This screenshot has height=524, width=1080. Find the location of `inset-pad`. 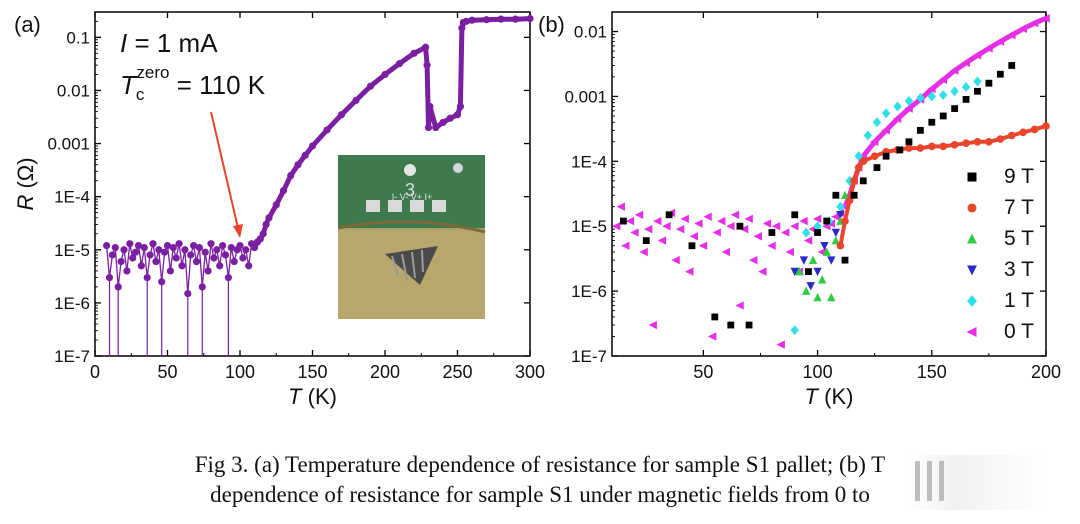

inset-pad is located at coordinates (417, 206).